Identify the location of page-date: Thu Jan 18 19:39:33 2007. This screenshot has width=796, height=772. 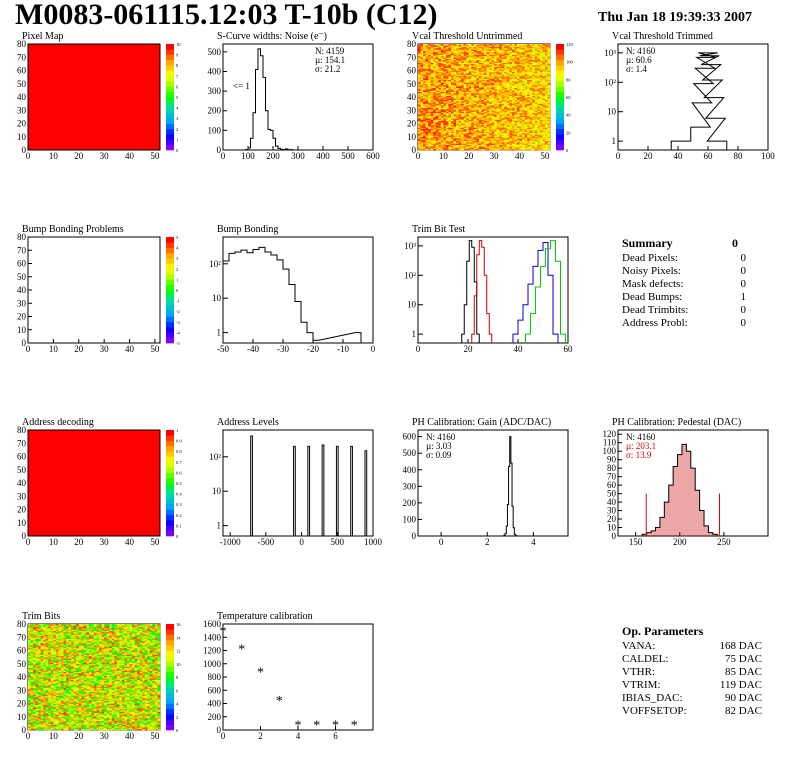
(675, 17).